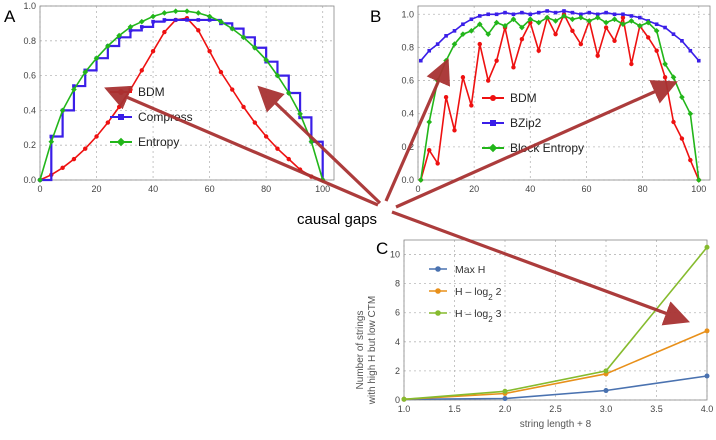 The width and height of the screenshot is (716, 440). Describe the element at coordinates (470, 270) in the screenshot. I see `legend-label-c-0: Max H` at that location.